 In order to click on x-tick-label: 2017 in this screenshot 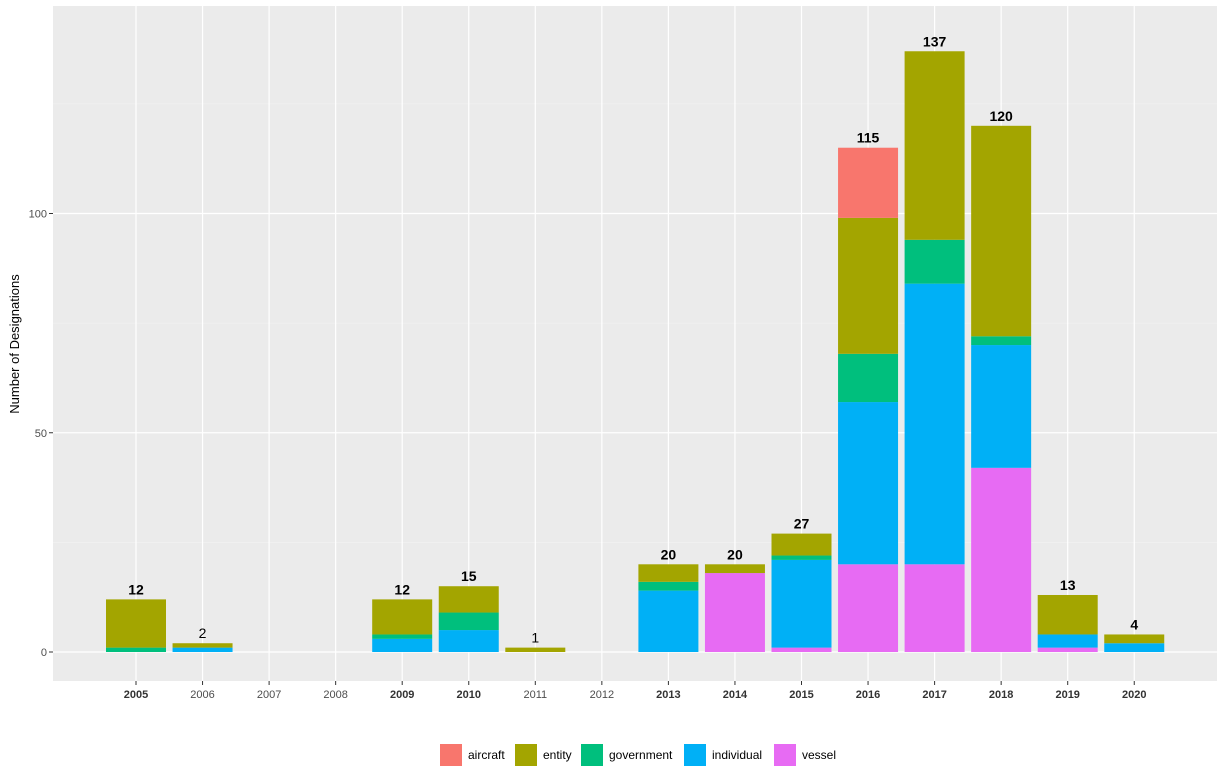, I will do `click(934, 695)`.